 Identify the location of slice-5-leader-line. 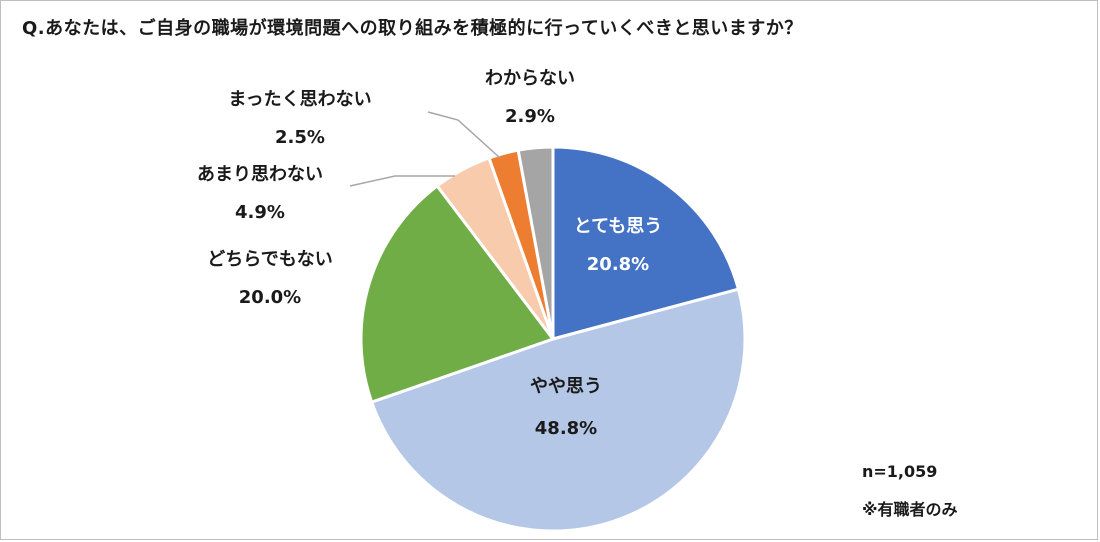
(464, 135).